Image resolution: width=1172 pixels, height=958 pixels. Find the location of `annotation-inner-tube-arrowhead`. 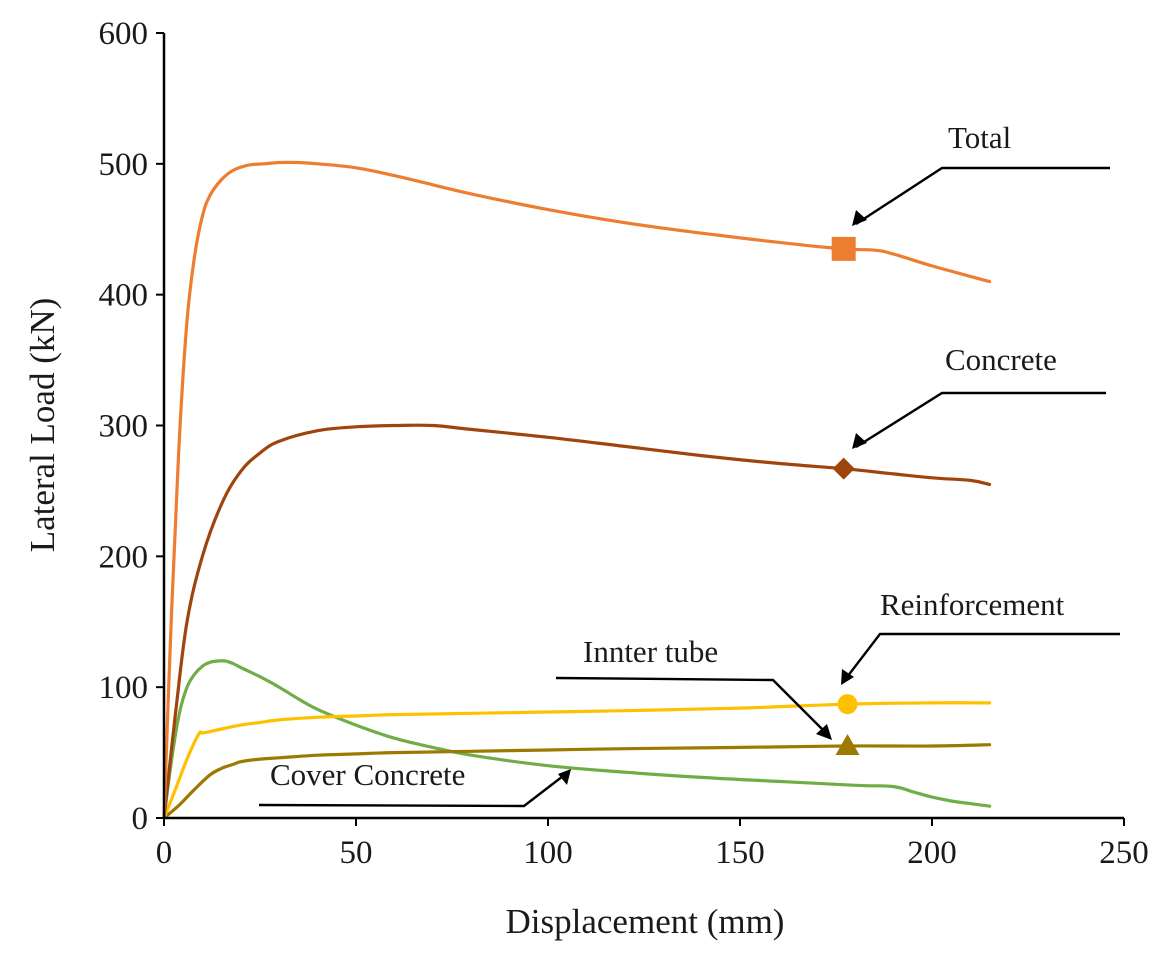

annotation-inner-tube-arrowhead is located at coordinates (824, 732).